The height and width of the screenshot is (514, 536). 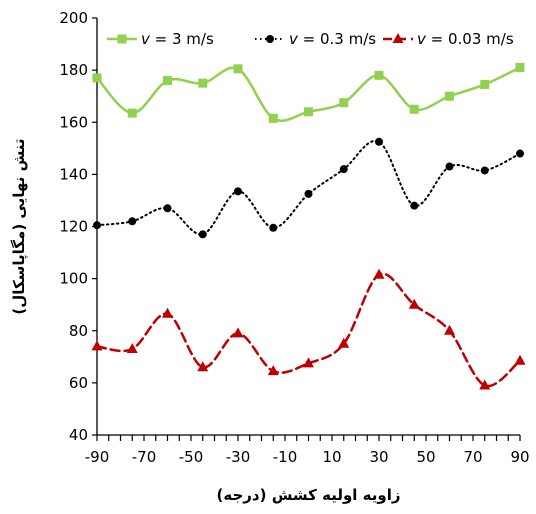 I want to click on y-tick-label: 80, so click(x=78, y=331).